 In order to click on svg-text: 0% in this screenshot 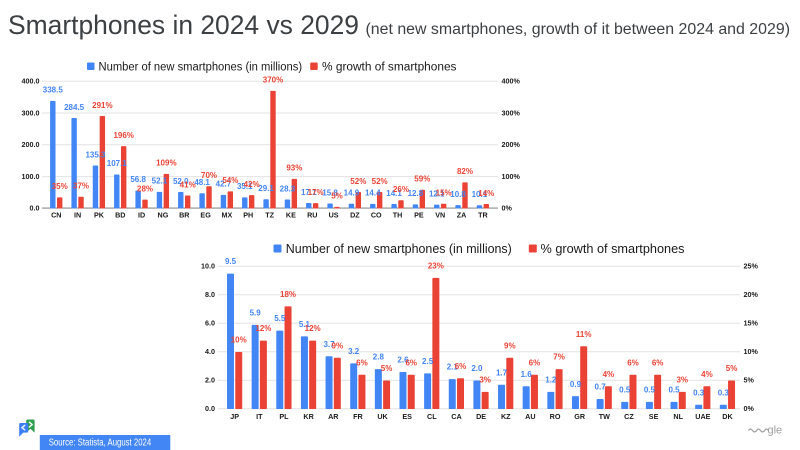, I will do `click(507, 208)`.